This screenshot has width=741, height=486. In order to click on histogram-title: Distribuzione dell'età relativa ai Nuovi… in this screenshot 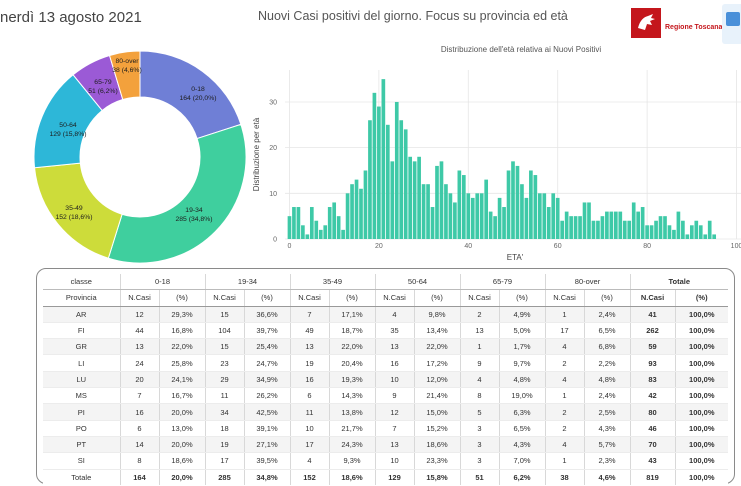, I will do `click(521, 49)`.